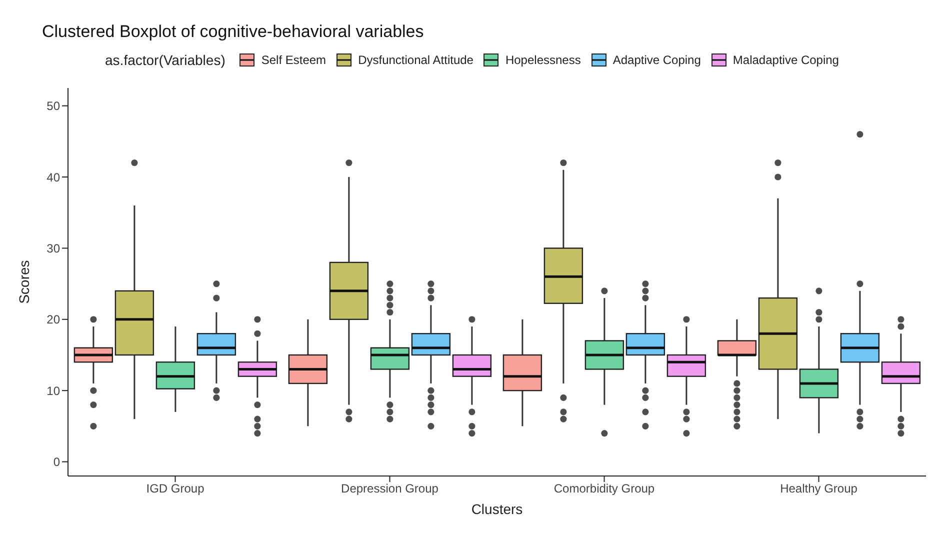 The width and height of the screenshot is (944, 533). Describe the element at coordinates (175, 489) in the screenshot. I see `x-tick-label: IGD Group` at that location.